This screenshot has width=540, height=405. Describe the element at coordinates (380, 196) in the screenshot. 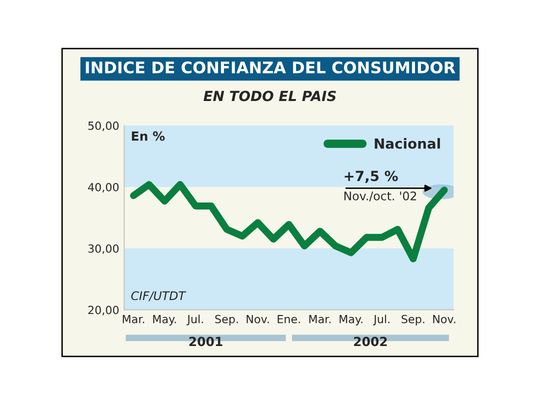

I see `annotation: Nov./oct. '02` at that location.